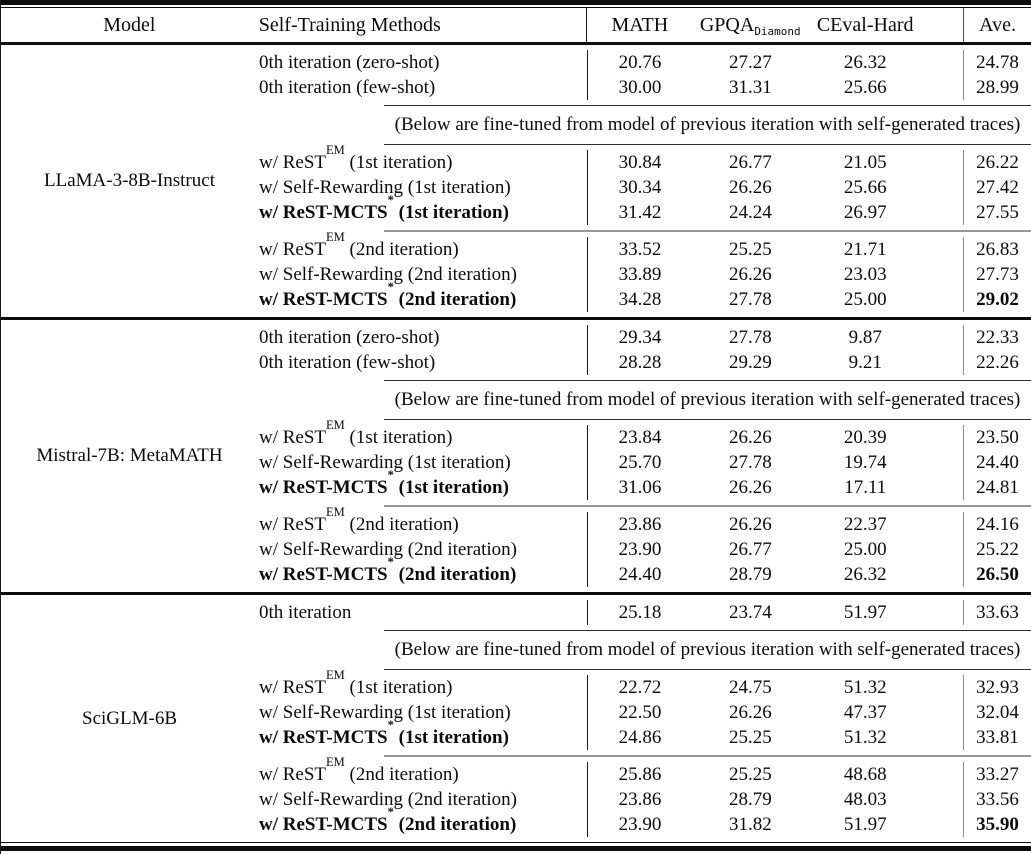  What do you see at coordinates (422, 274) in the screenshot?
I see `method-label: w/ Self-Rewarding (2nd iteration)` at bounding box center [422, 274].